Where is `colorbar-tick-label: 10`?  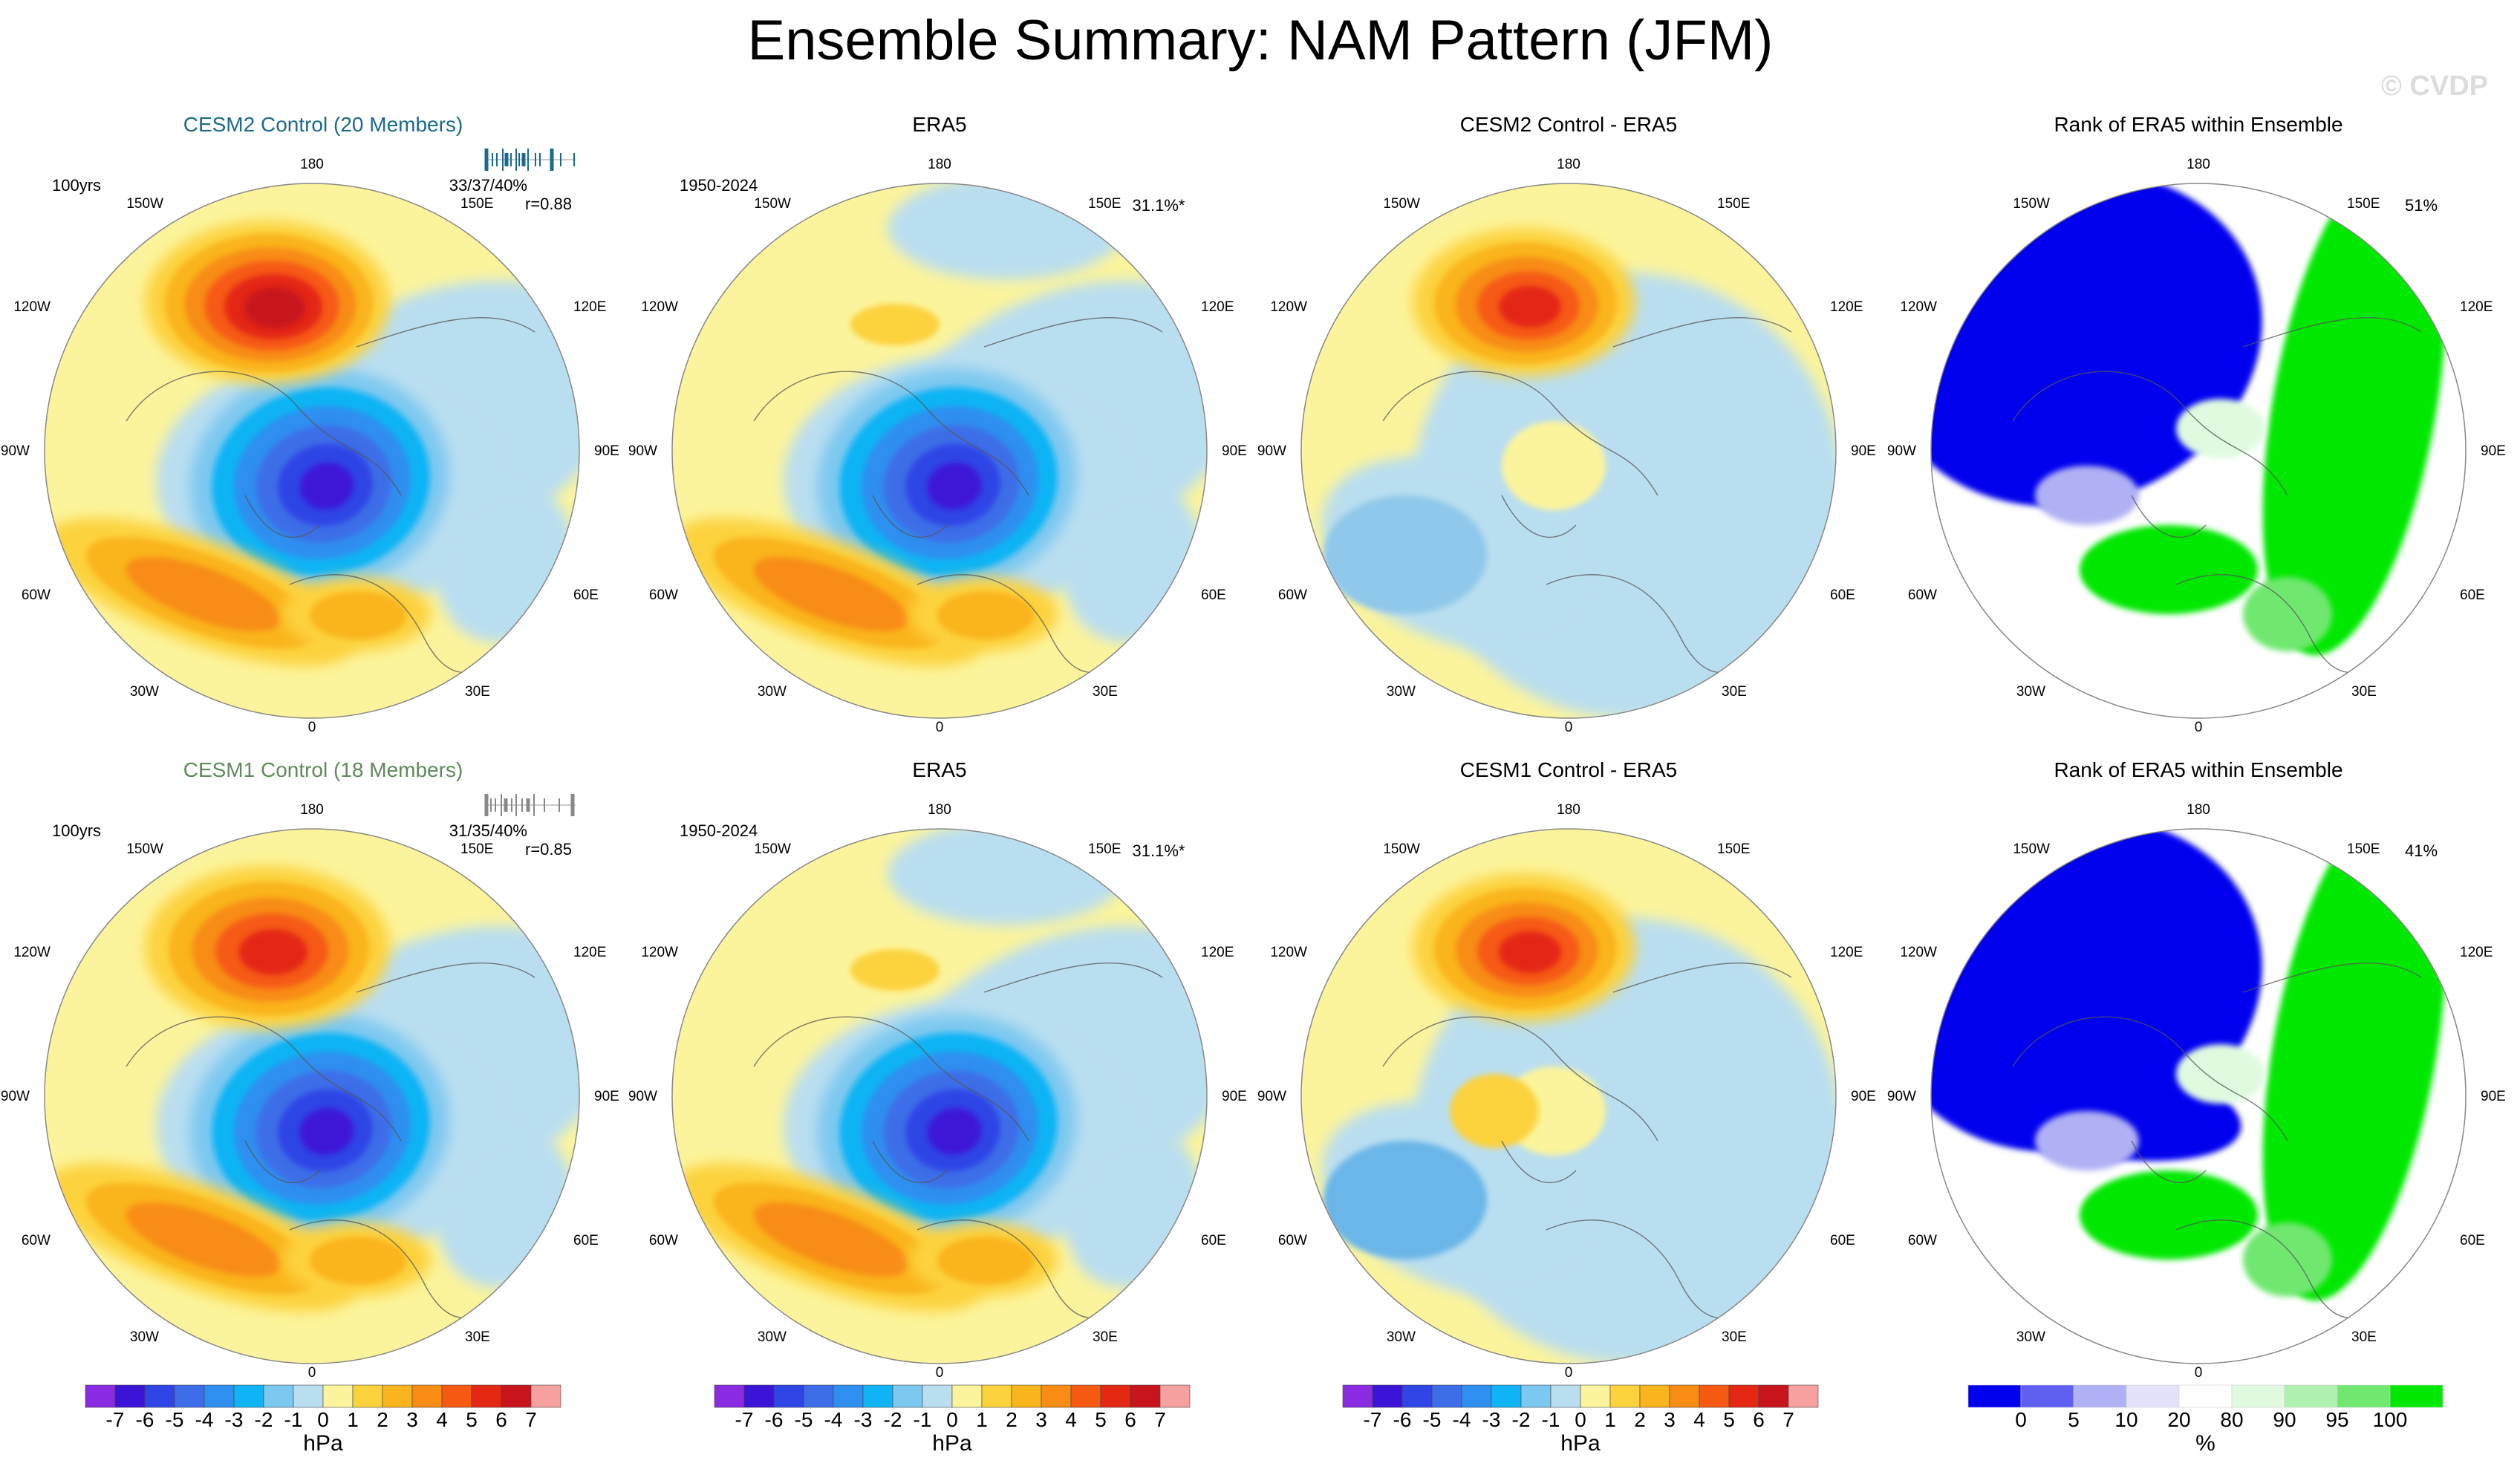
colorbar-tick-label: 10 is located at coordinates (2126, 1419).